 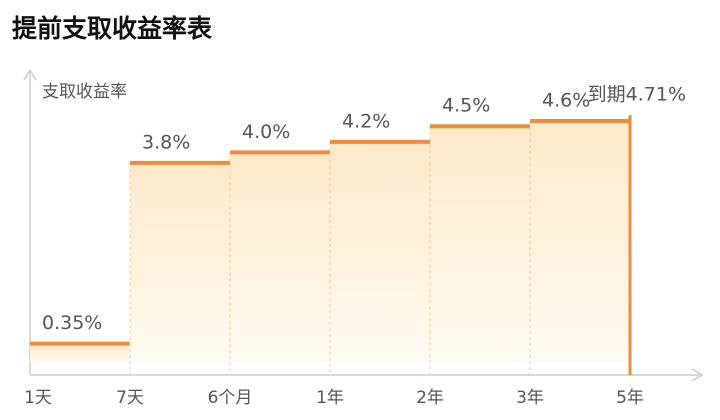 I want to click on y-axis-arrow, so click(x=30, y=74).